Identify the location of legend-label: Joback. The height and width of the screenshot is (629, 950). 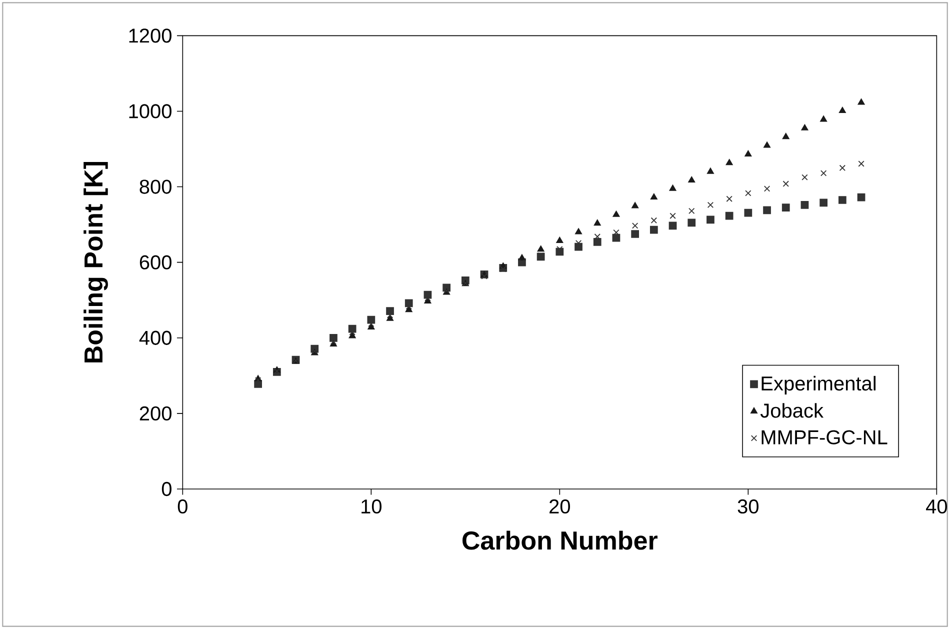
(792, 410).